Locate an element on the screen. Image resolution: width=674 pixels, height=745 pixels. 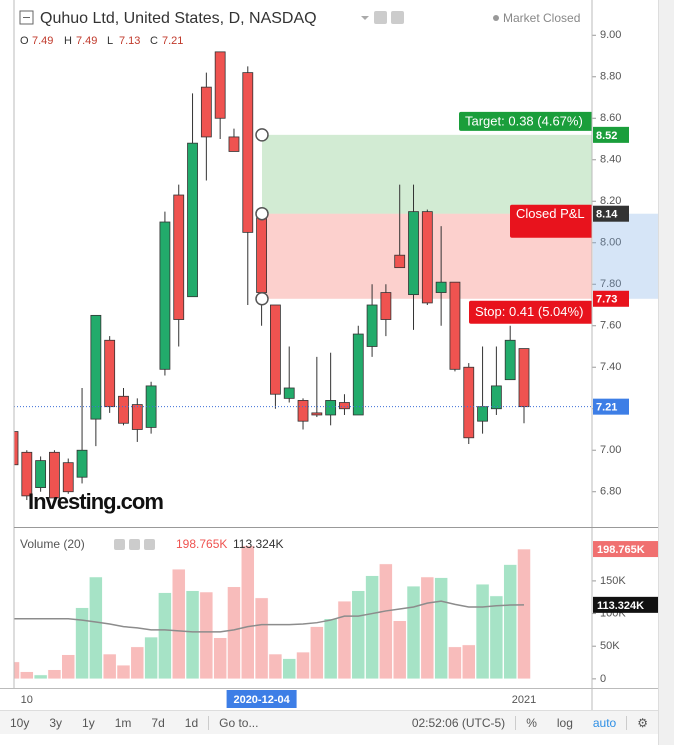
volume-close-icon is located at coordinates (149, 544).